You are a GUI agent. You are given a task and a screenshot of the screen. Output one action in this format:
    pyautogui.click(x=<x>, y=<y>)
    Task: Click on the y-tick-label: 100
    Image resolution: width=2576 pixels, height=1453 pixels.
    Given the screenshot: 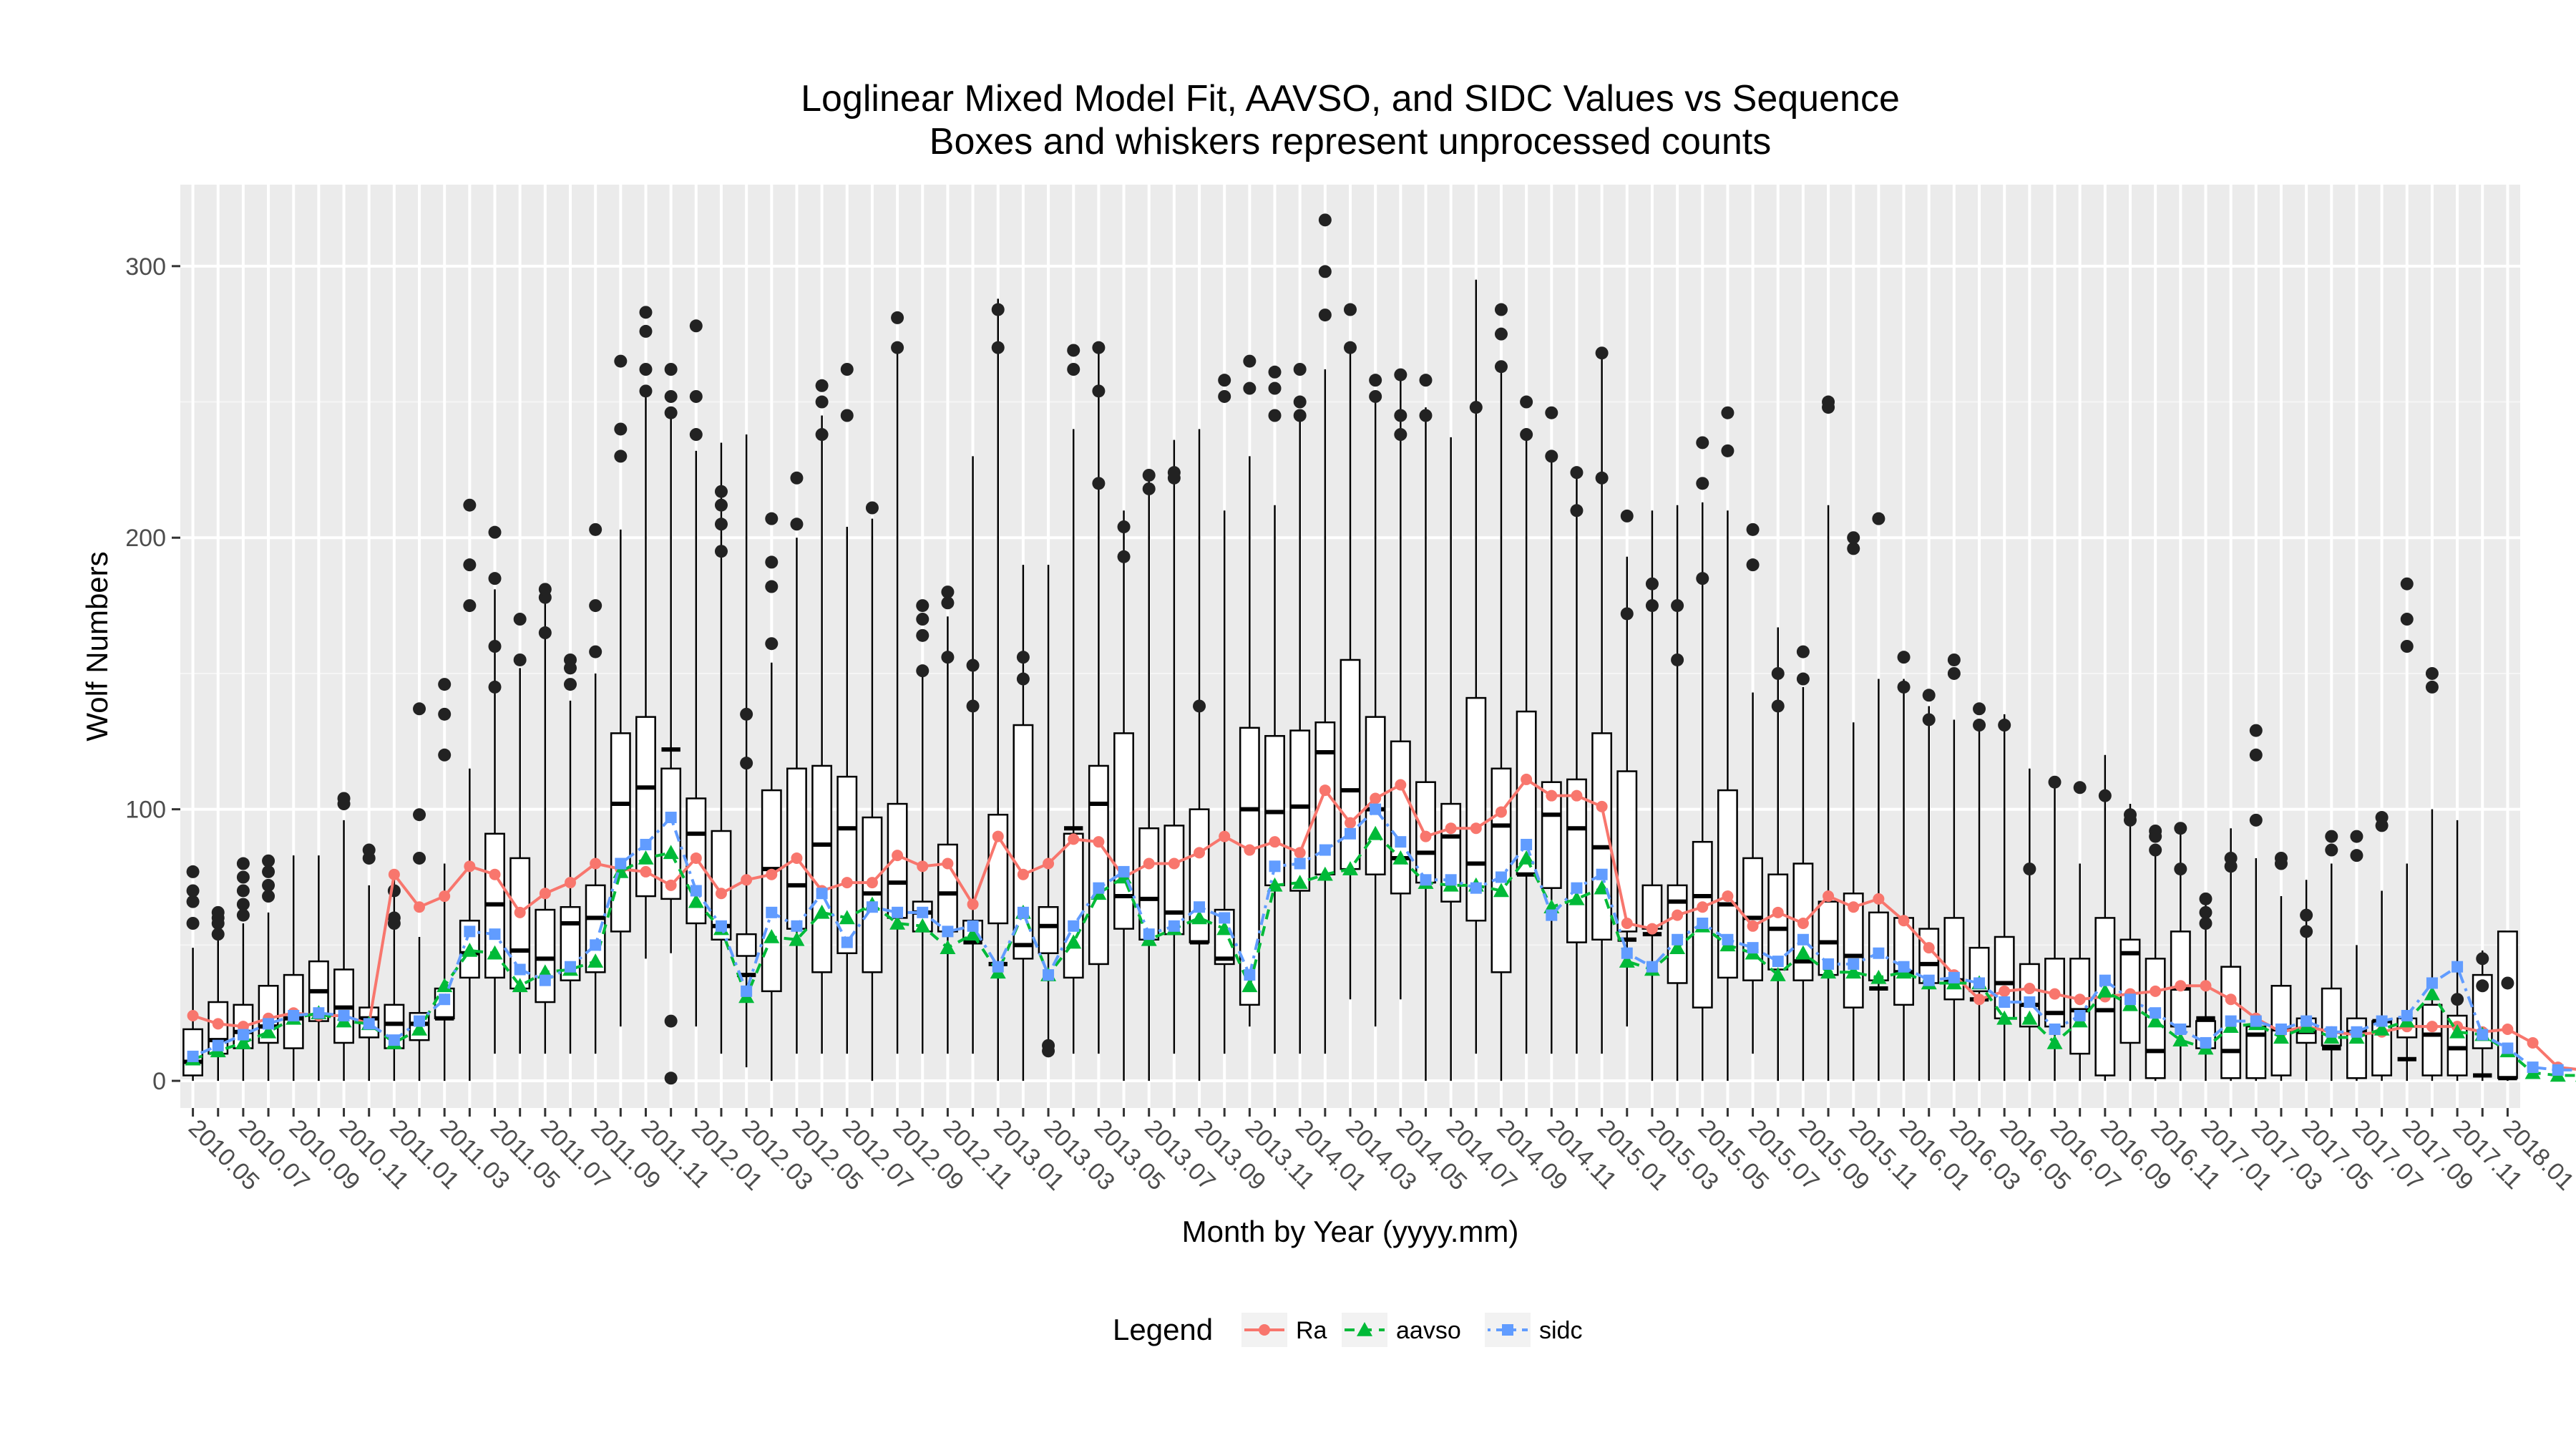 What is the action you would take?
    pyautogui.click(x=145, y=810)
    